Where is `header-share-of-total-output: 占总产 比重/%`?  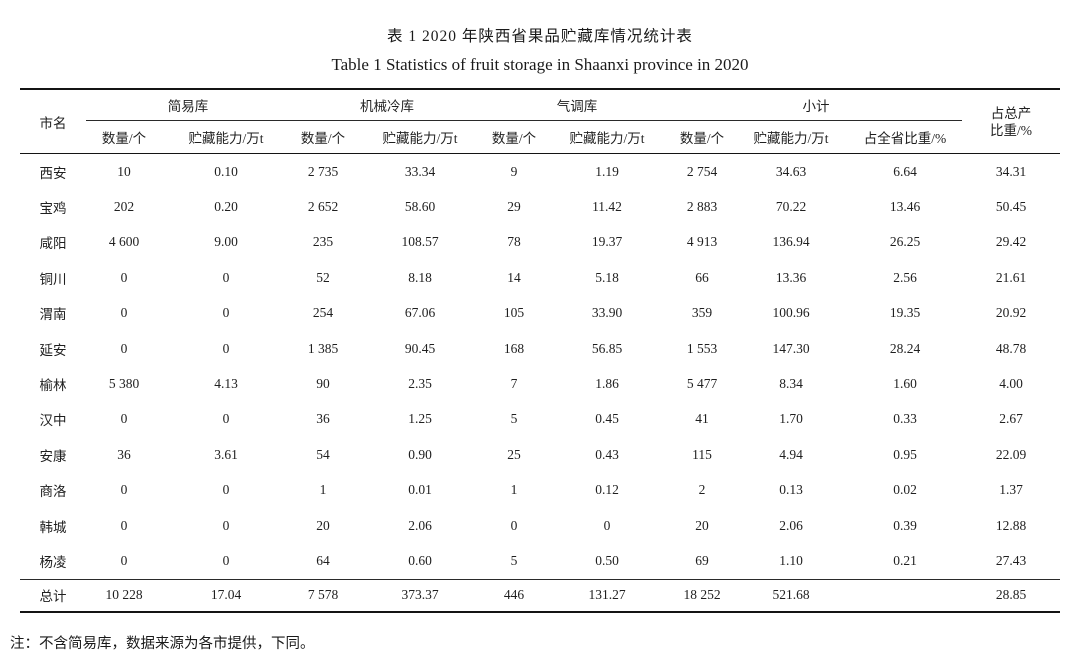 header-share-of-total-output: 占总产 比重/% is located at coordinates (1011, 121).